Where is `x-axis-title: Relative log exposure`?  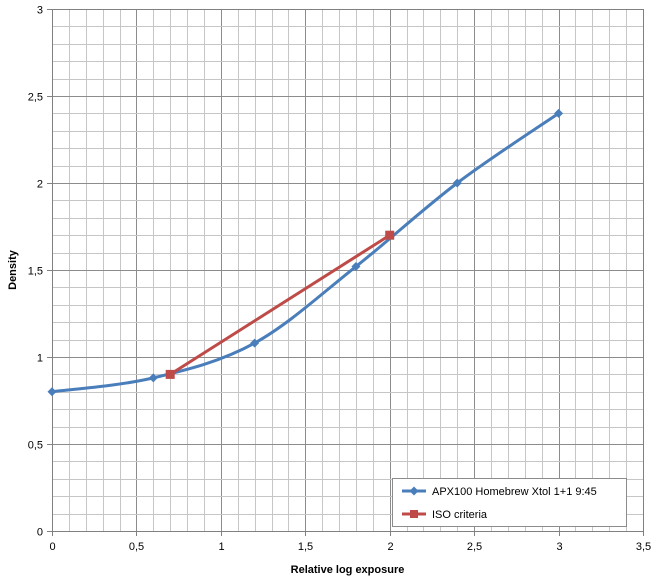 x-axis-title: Relative log exposure is located at coordinates (348, 570).